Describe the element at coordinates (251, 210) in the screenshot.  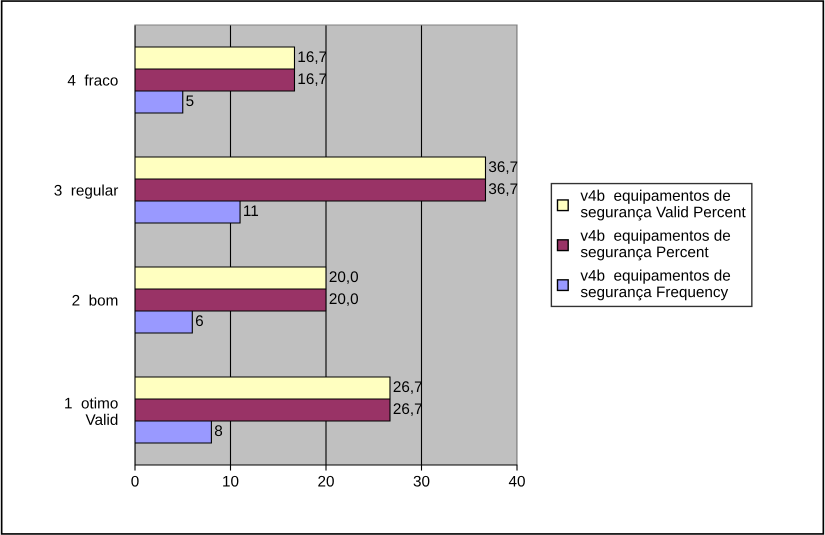
I see `data-label: 11` at that location.